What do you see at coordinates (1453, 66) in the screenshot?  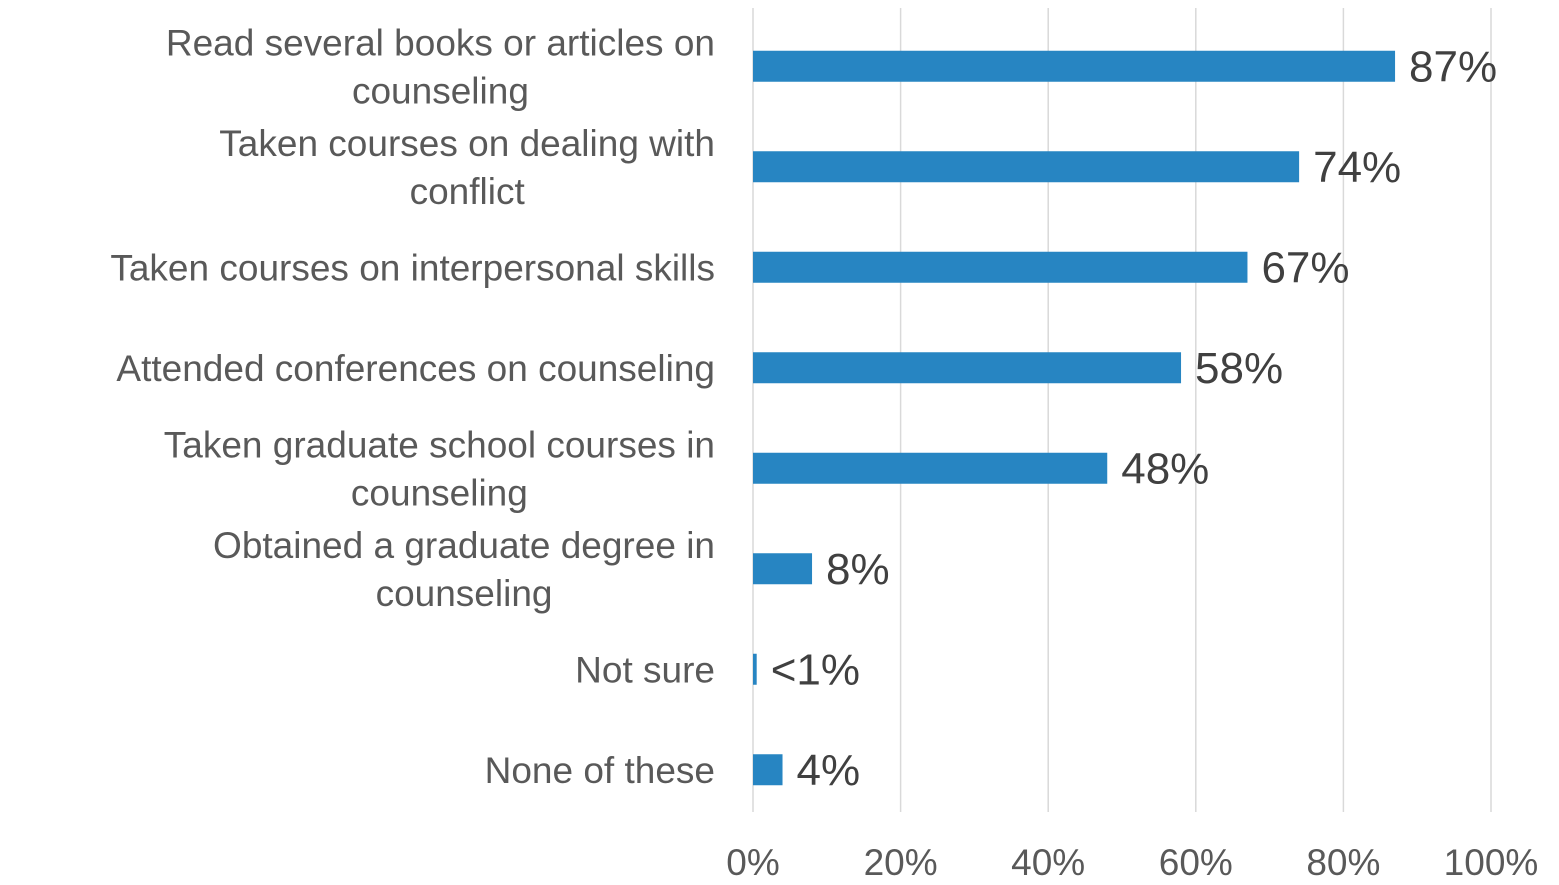 I see `data-label: 87%` at bounding box center [1453, 66].